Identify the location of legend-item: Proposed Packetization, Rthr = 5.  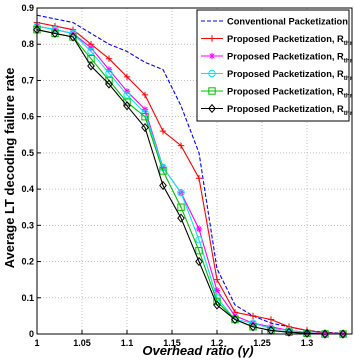
(278, 75).